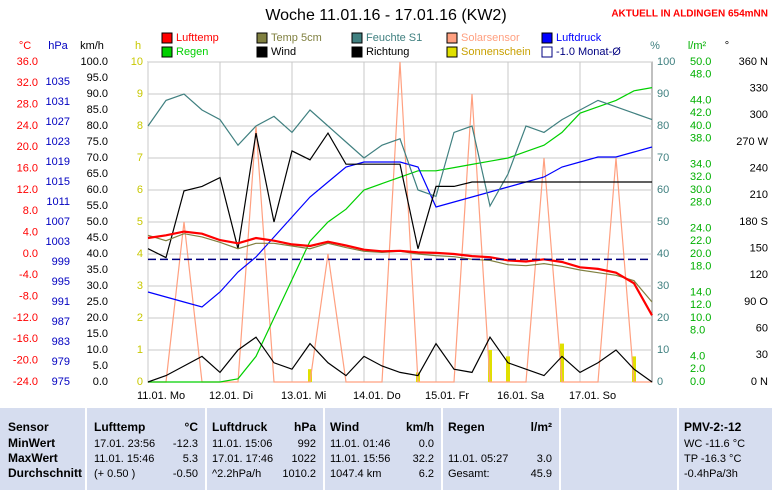 The width and height of the screenshot is (772, 495). Describe the element at coordinates (192, 52) in the screenshot. I see `legend-label: Regen` at that location.